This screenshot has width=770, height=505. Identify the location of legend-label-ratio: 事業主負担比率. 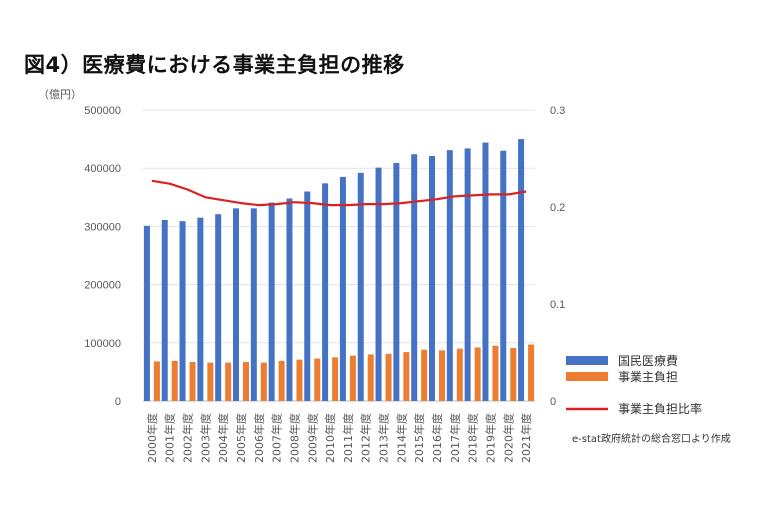
(660, 408).